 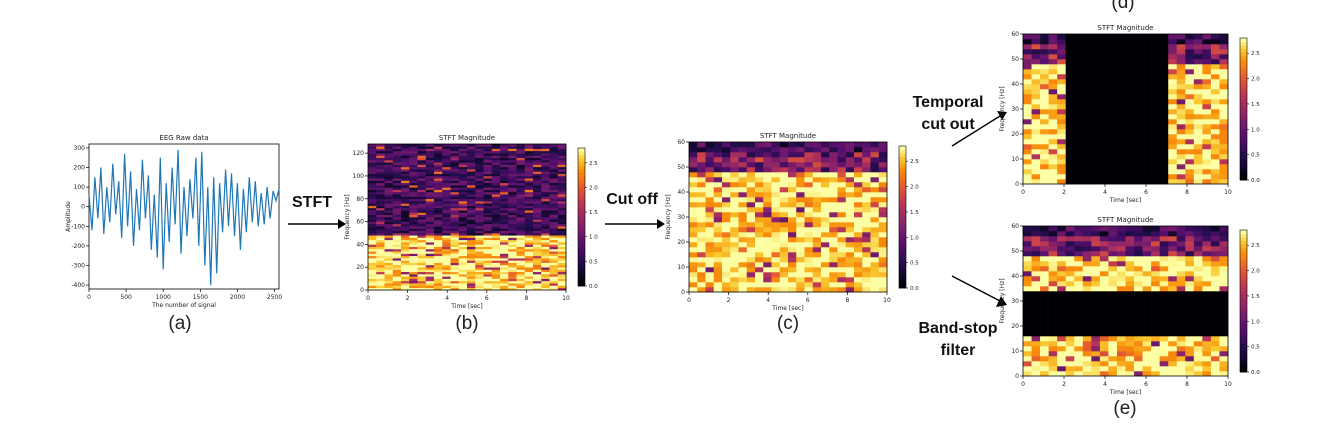 What do you see at coordinates (1255, 373) in the screenshot?
I see `colorbar-tick-label: 0.0` at bounding box center [1255, 373].